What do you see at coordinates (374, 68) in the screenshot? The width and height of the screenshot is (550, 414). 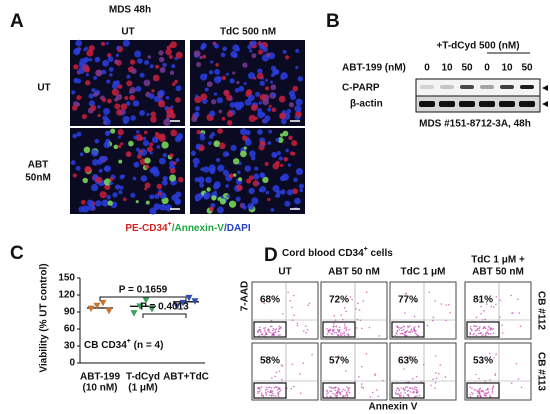 I see `dose-label: ABT-199 (nM)` at bounding box center [374, 68].